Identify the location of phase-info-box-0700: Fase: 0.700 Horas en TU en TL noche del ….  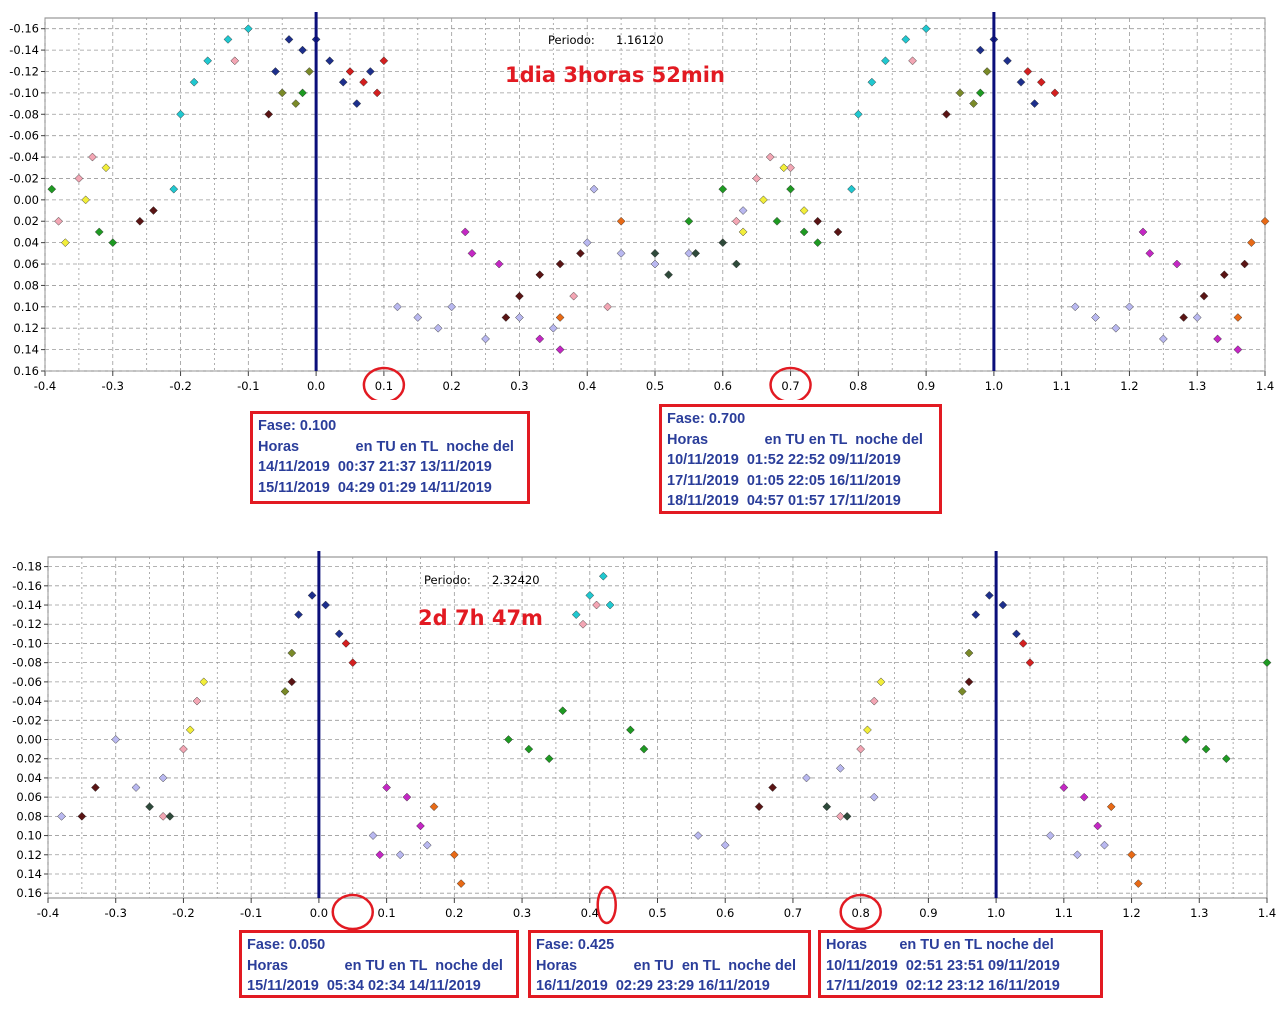
(800, 459).